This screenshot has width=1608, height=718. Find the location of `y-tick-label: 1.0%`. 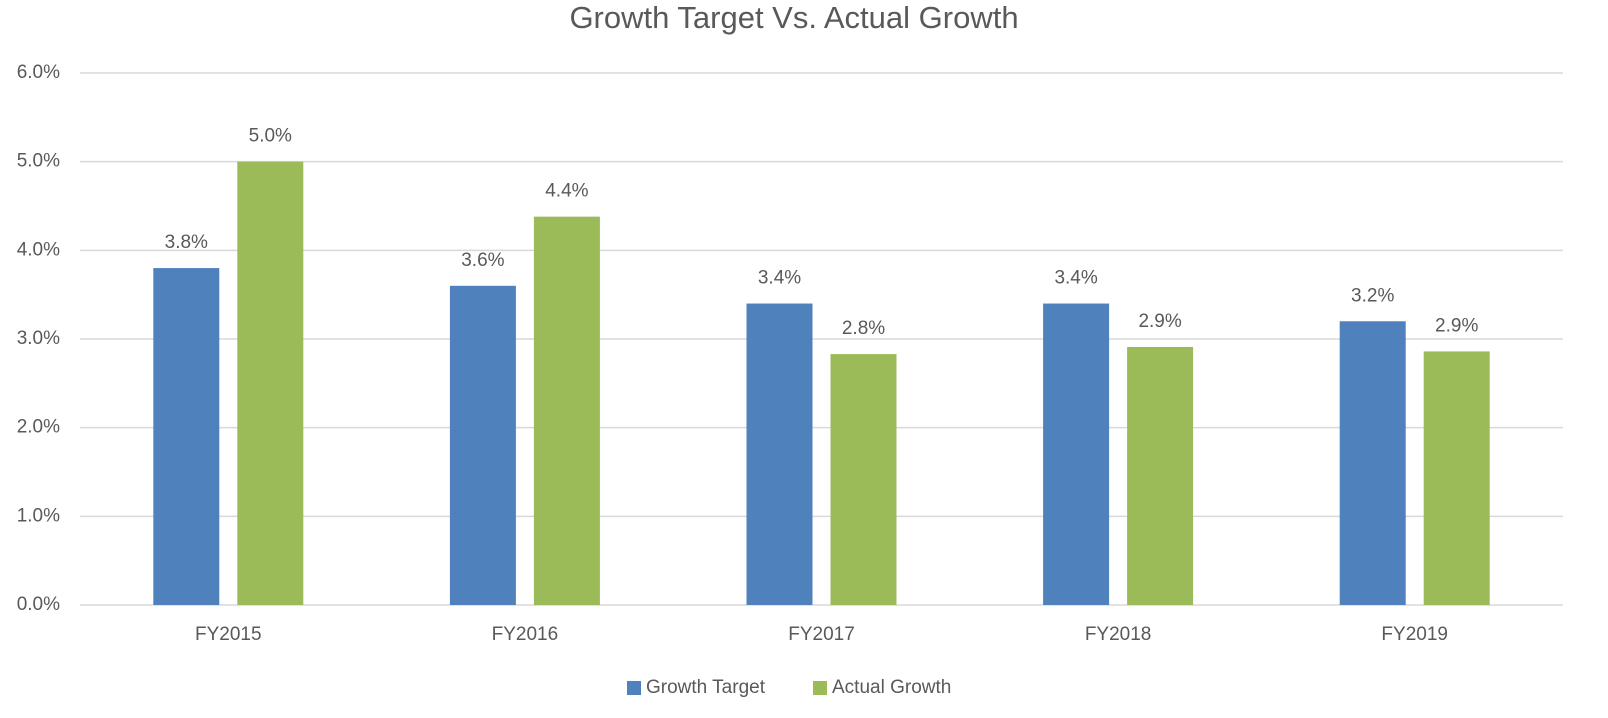

y-tick-label: 1.0% is located at coordinates (38, 515).